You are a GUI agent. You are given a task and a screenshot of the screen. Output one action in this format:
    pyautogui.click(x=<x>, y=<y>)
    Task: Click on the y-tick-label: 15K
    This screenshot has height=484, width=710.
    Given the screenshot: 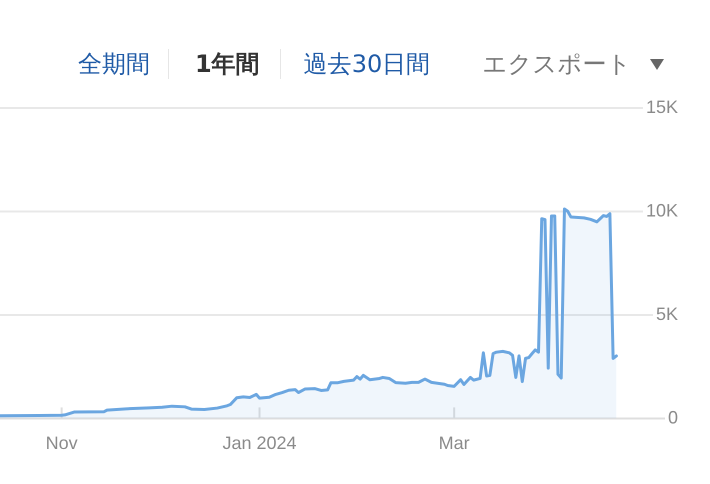 What is the action you would take?
    pyautogui.click(x=662, y=106)
    